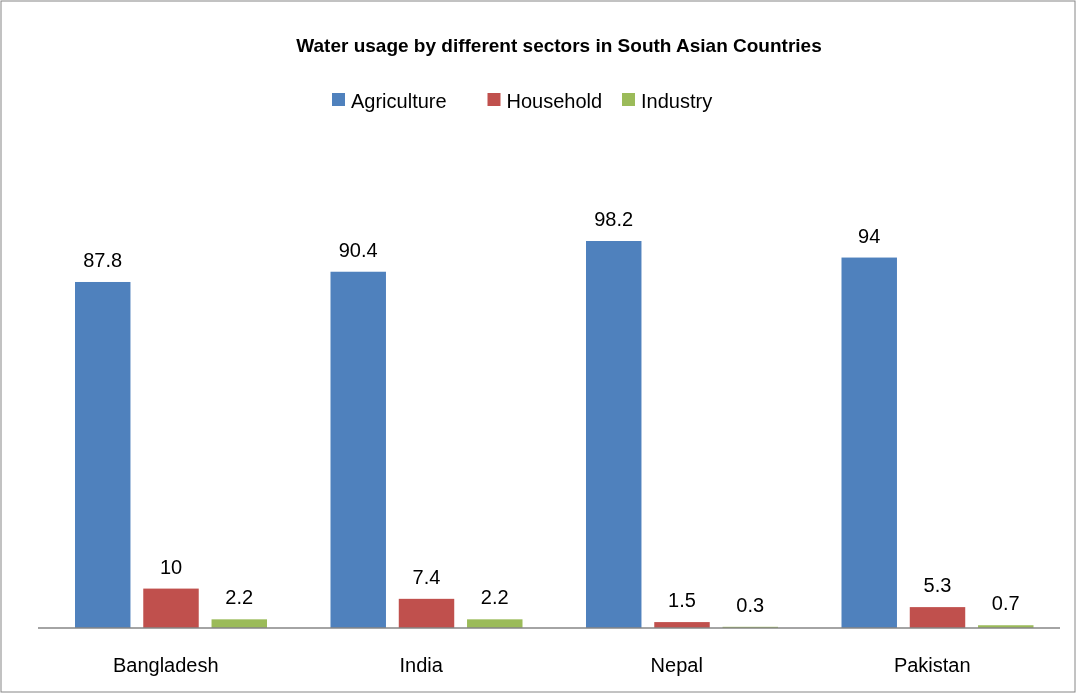 This screenshot has width=1078, height=694. Describe the element at coordinates (171, 566) in the screenshot. I see `data-label: 10` at that location.